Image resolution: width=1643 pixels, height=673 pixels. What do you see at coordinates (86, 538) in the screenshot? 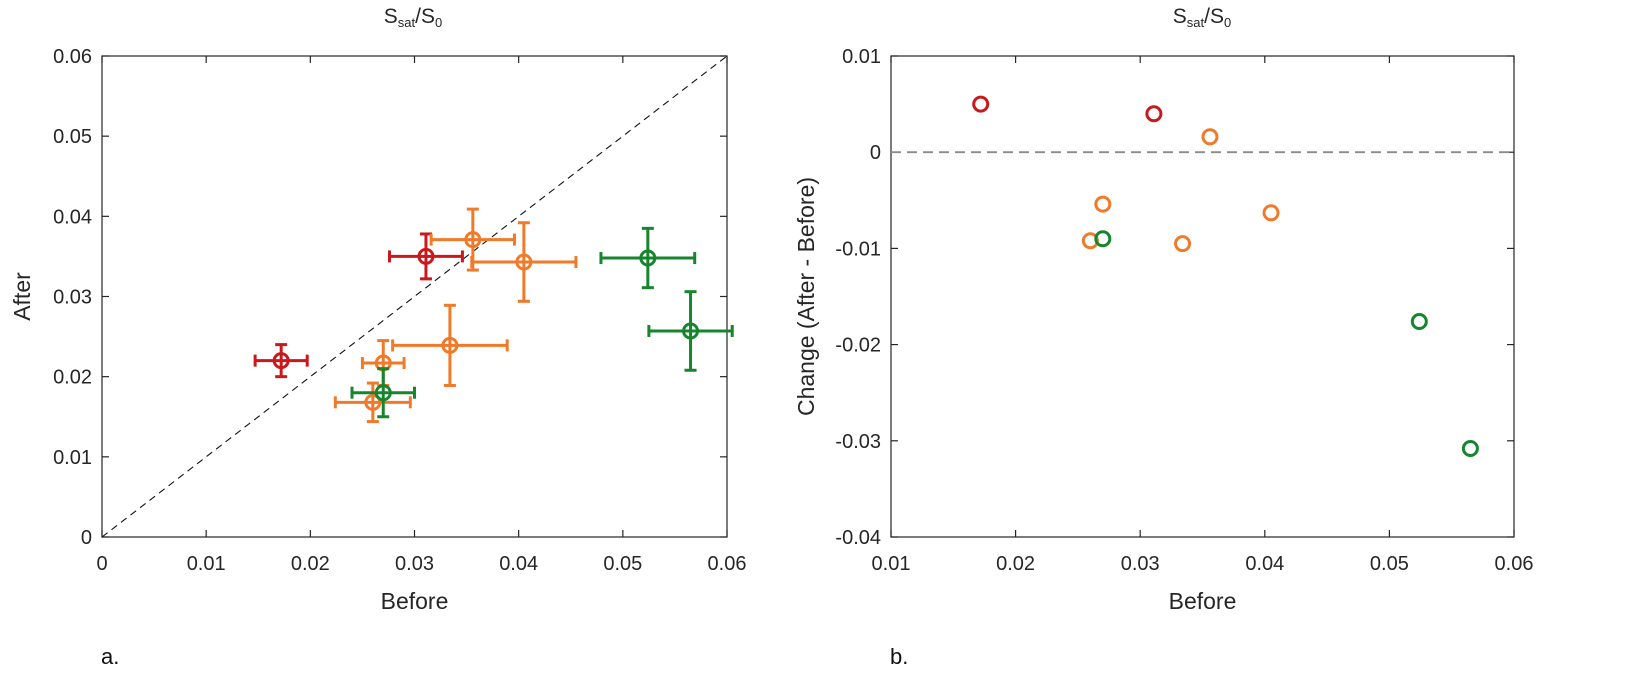
I see `panel-a-y-tick-label: 0` at bounding box center [86, 538].